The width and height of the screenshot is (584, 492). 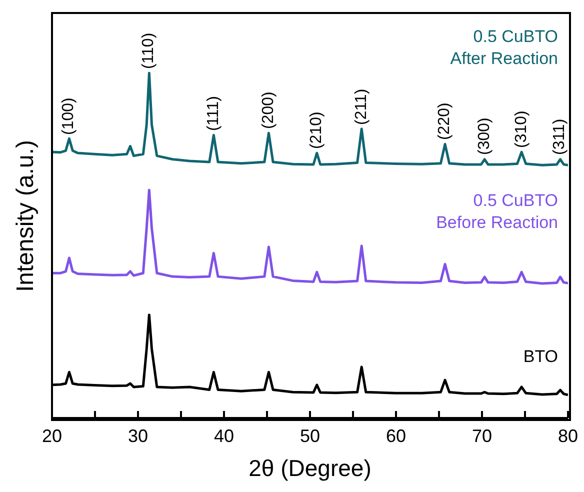 What do you see at coordinates (396, 436) in the screenshot?
I see `x-tick-label: 60` at bounding box center [396, 436].